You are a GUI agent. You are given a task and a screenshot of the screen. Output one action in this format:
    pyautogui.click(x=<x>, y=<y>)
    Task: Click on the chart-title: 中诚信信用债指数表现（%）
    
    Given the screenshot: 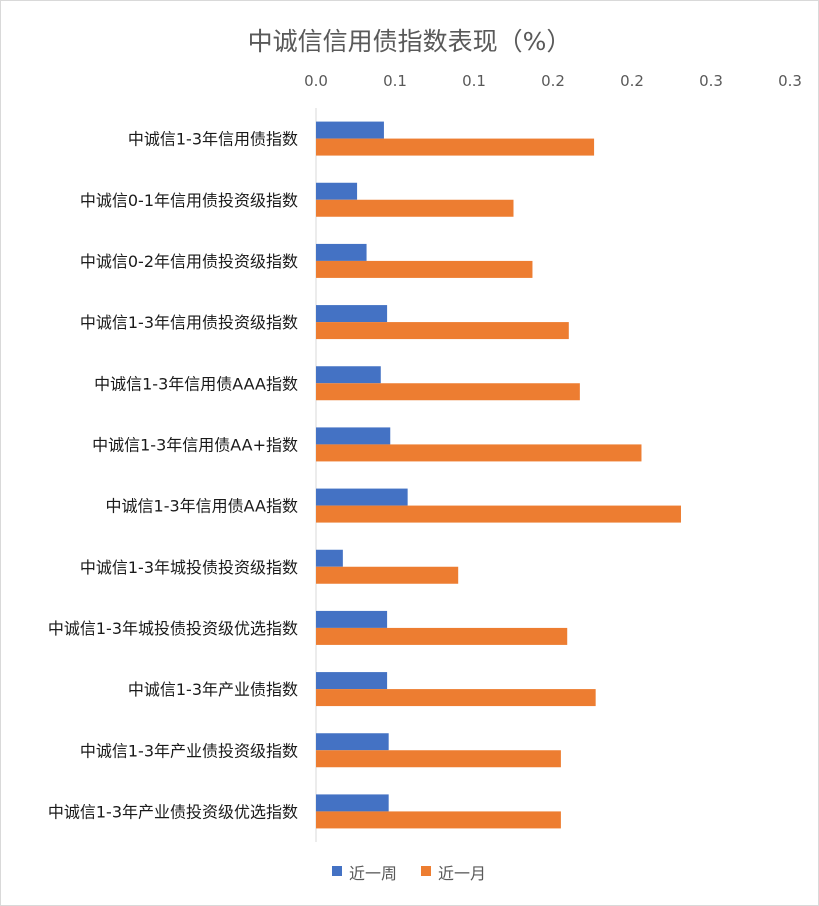 What is the action you would take?
    pyautogui.click(x=409, y=41)
    